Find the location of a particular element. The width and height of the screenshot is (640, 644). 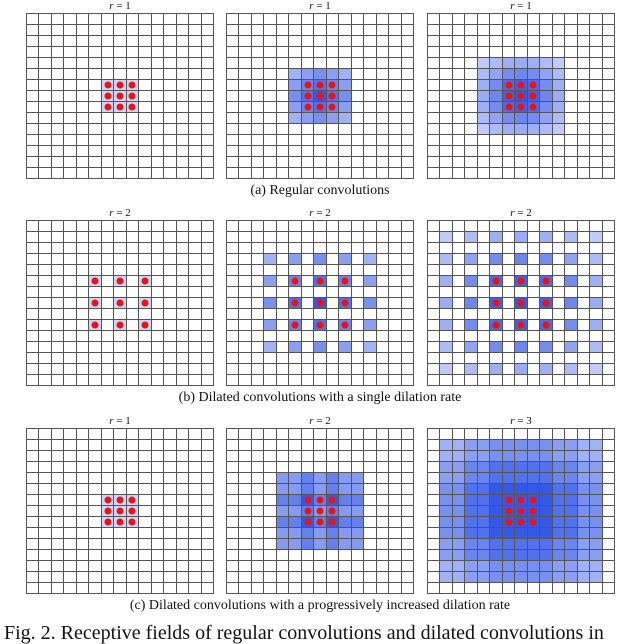

feature-map-grid is located at coordinates (521, 303).